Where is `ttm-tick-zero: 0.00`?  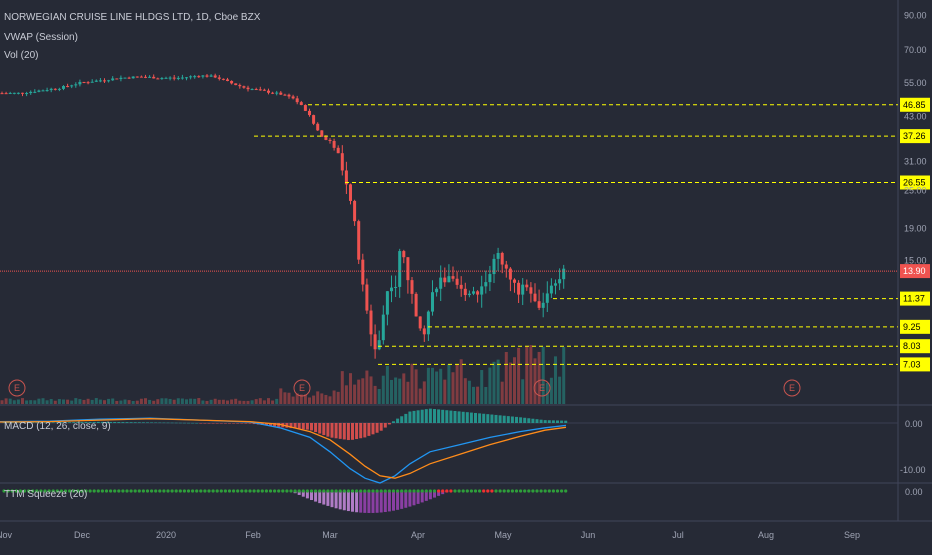
ttm-tick-zero: 0.00 is located at coordinates (914, 492).